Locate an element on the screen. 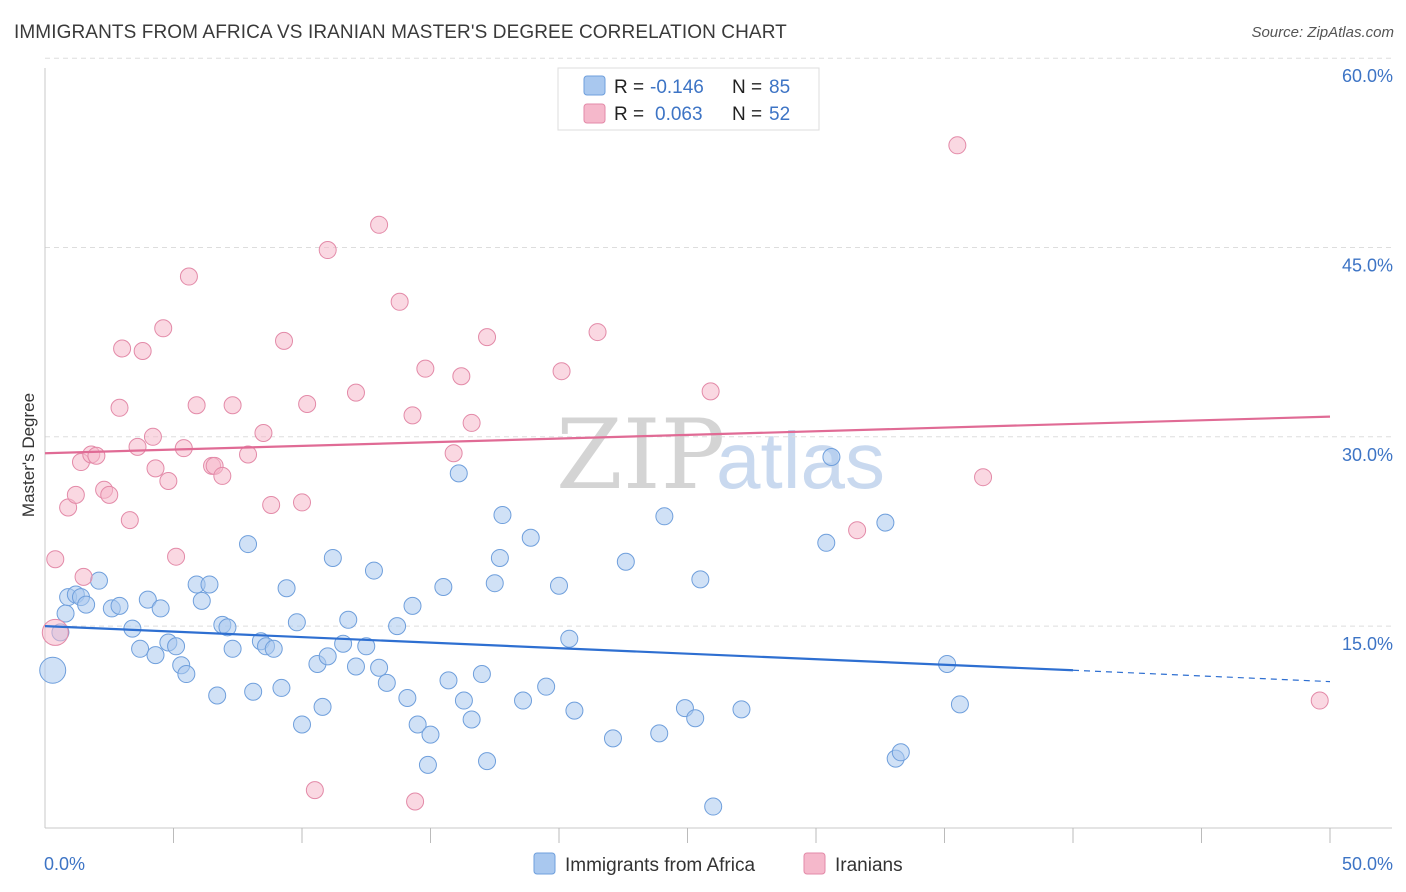  legend-n-value-blue: 85 is located at coordinates (779, 87).